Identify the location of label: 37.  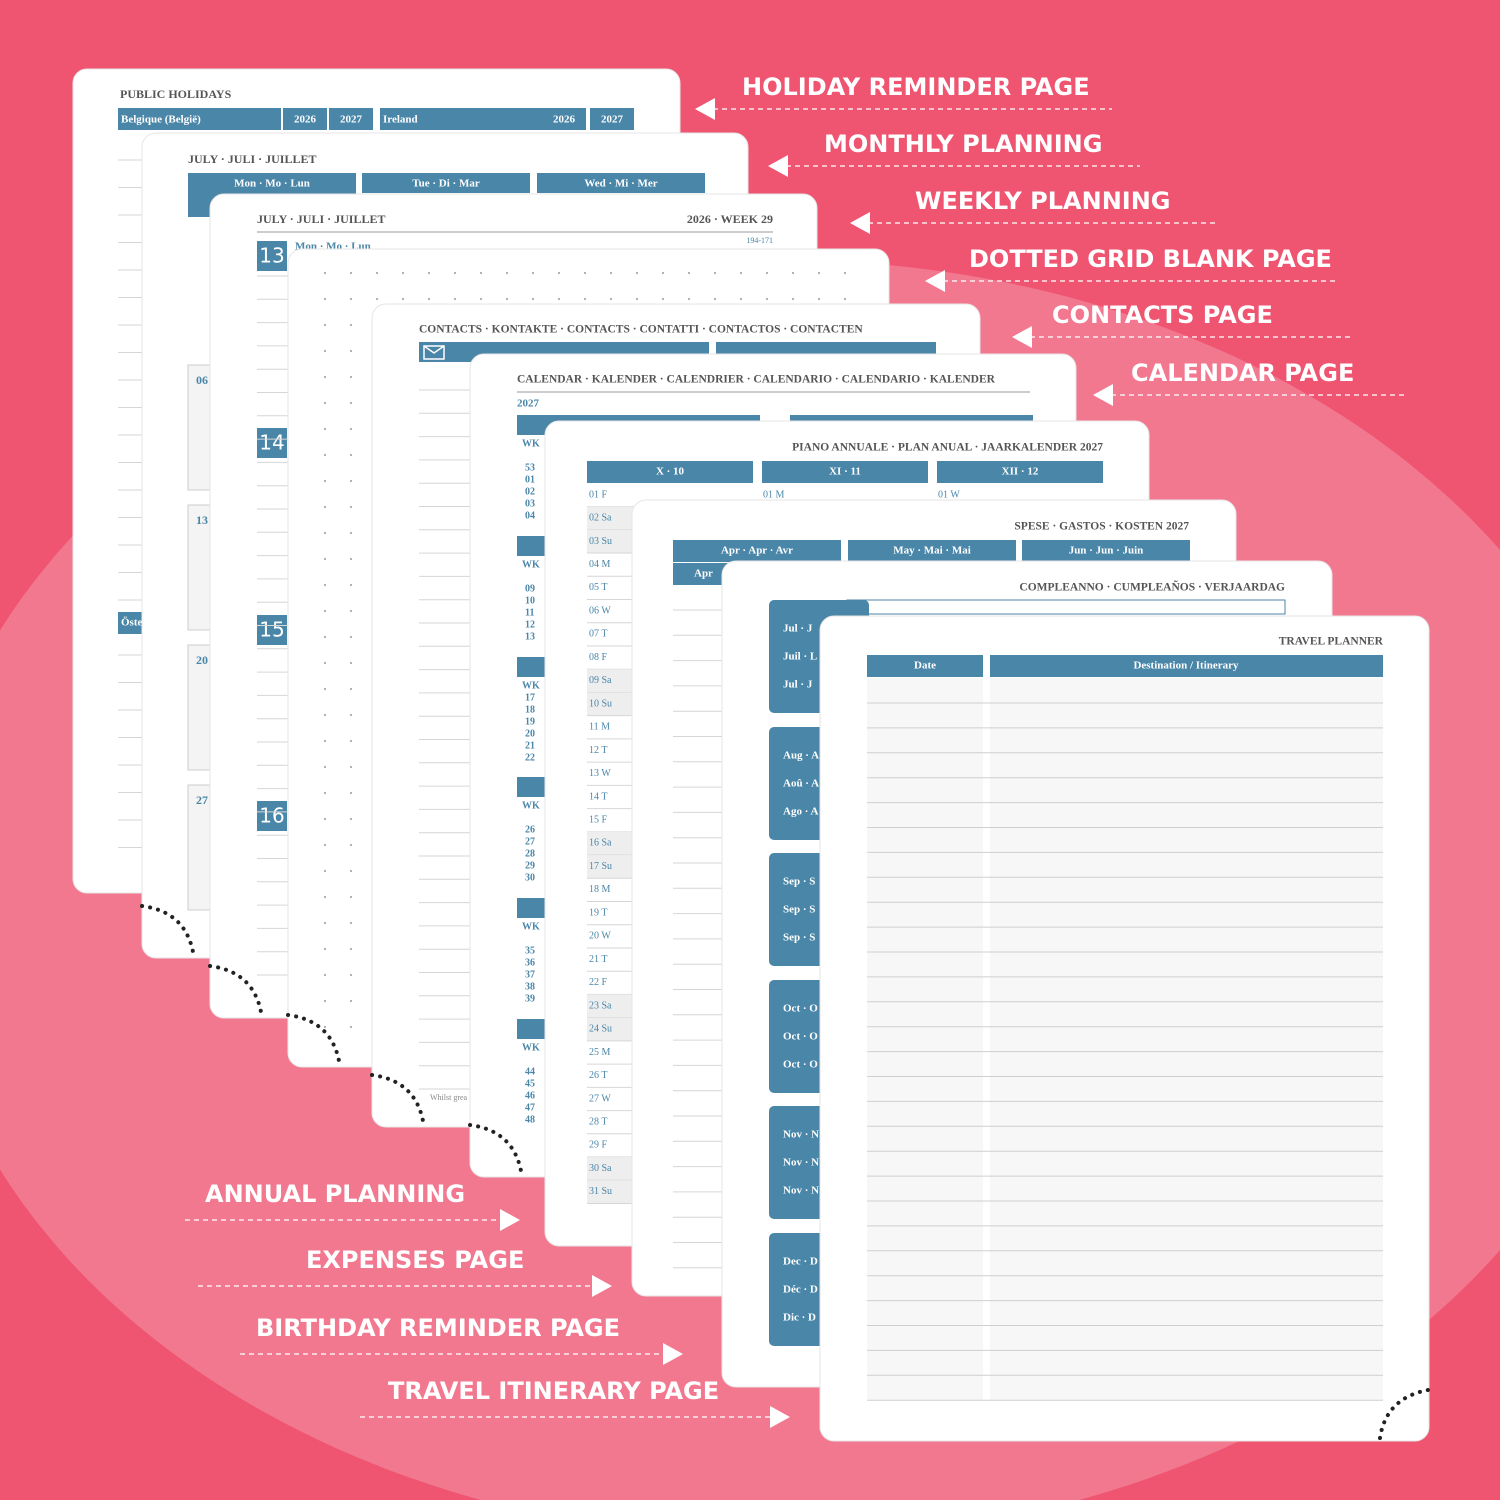
(530, 974).